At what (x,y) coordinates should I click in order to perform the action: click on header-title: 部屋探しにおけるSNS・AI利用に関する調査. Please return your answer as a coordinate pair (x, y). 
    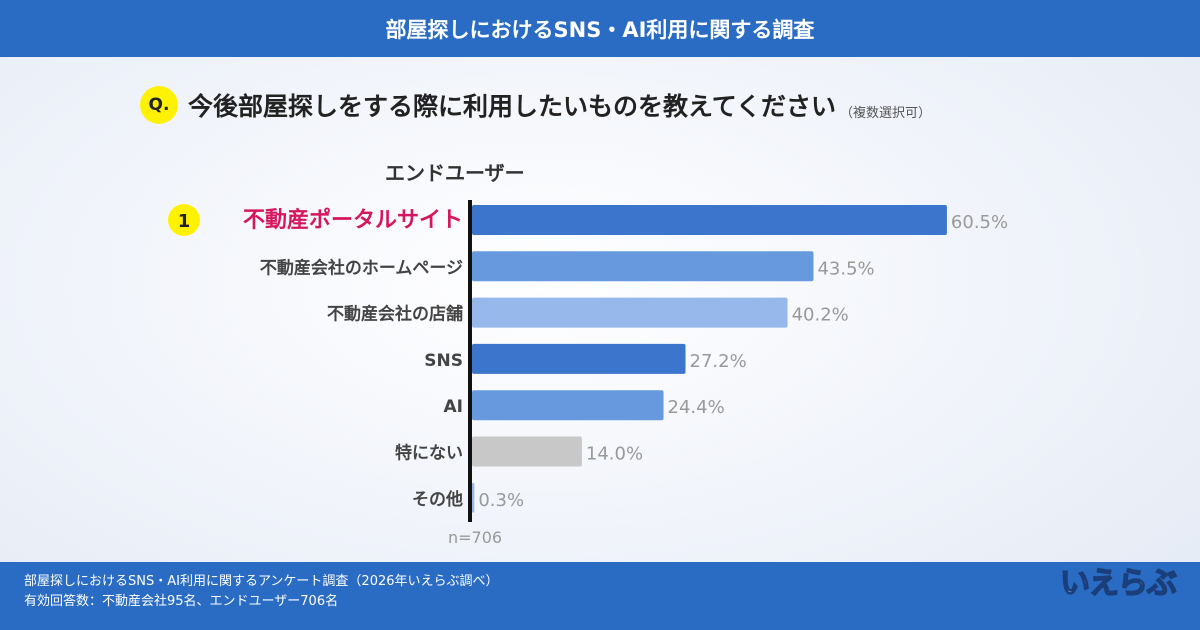
    Looking at the image, I should click on (600, 28).